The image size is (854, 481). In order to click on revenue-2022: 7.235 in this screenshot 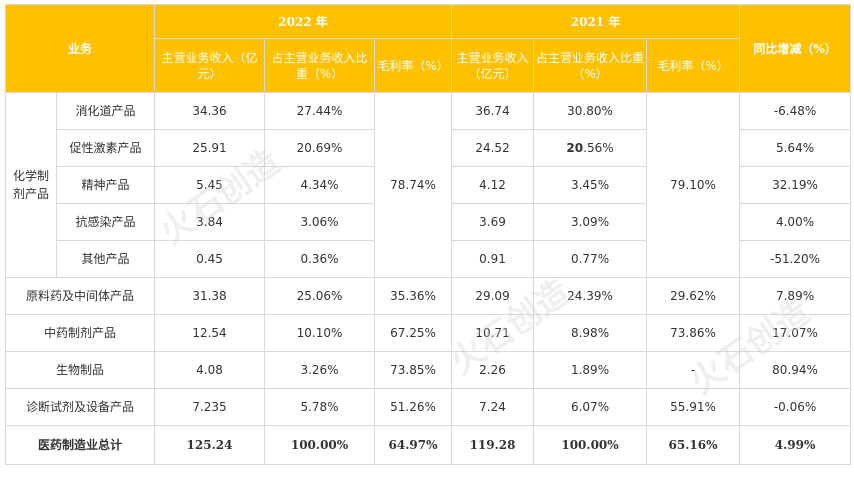, I will do `click(210, 407)`.